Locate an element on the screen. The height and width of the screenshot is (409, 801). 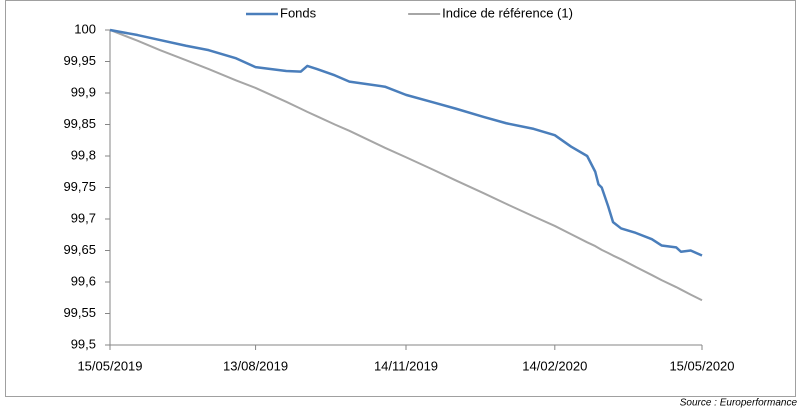
y-tick-label: 99,95 is located at coordinates (79, 60).